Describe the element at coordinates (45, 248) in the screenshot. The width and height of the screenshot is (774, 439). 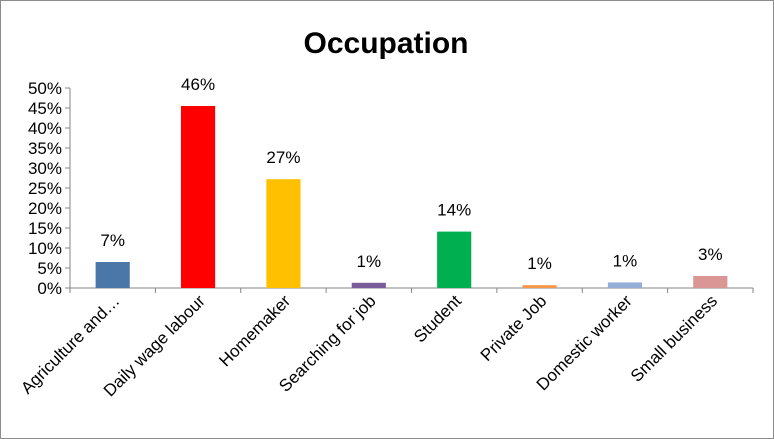
I see `y-tick-label: 10%` at that location.